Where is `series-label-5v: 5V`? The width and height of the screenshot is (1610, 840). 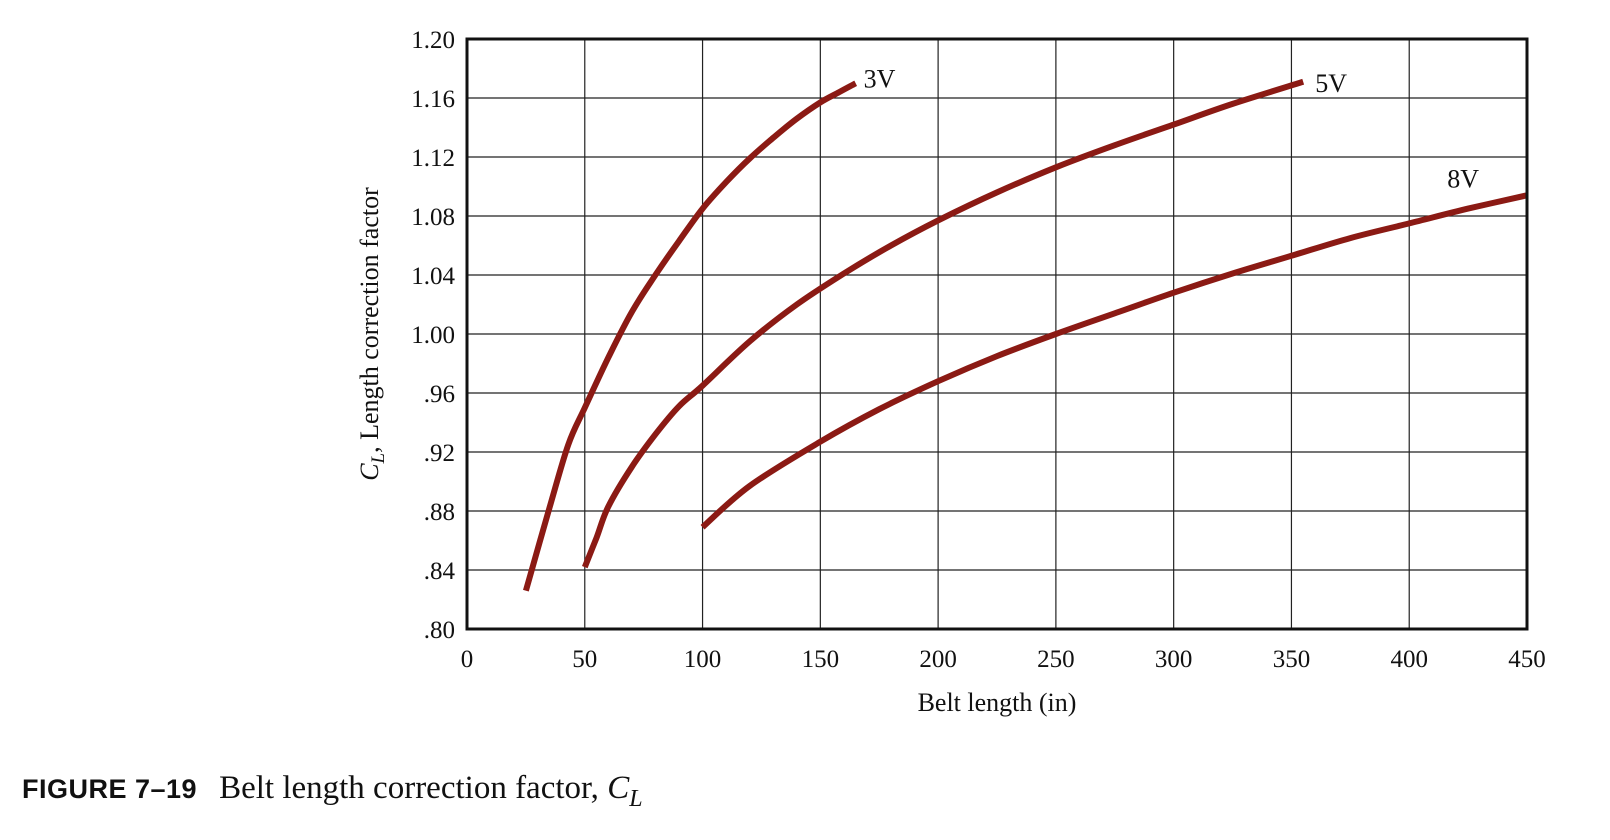
series-label-5v: 5V is located at coordinates (1331, 83).